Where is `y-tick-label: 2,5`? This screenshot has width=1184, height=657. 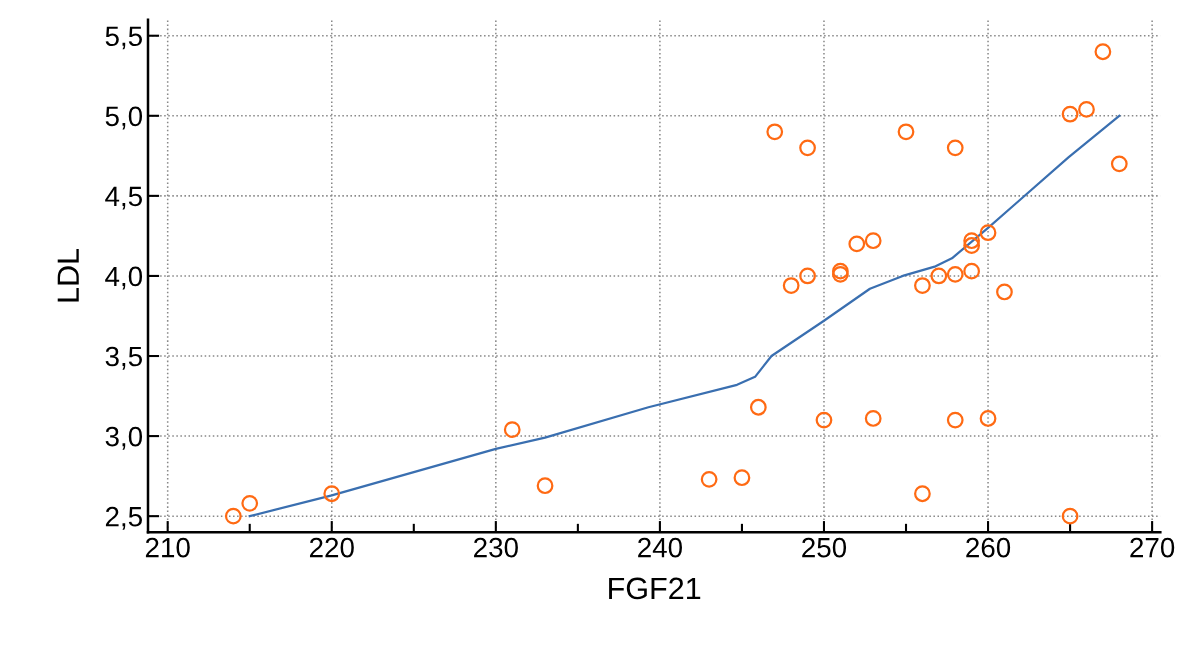 y-tick-label: 2,5 is located at coordinates (123, 518).